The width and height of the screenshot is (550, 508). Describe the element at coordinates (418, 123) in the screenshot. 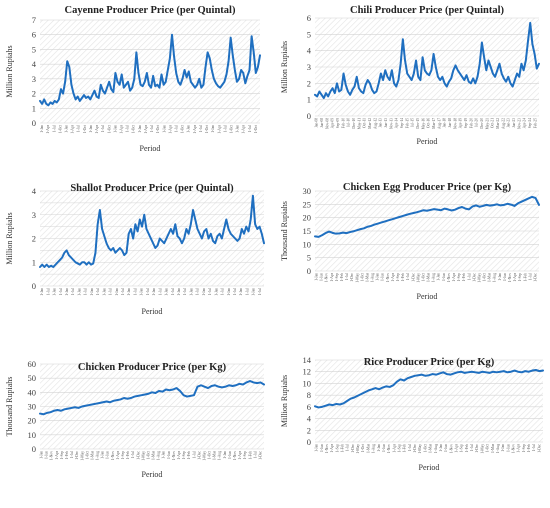

I see `x-tick-label: Dec-15` at that location.